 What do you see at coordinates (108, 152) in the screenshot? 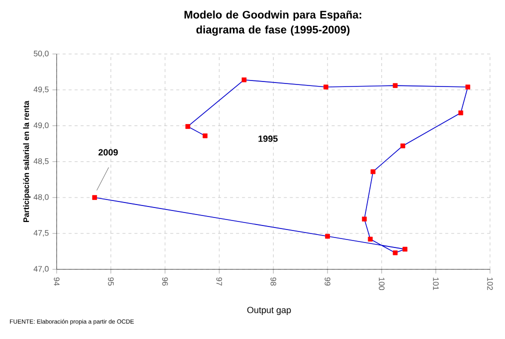
I see `annotation: 2009` at bounding box center [108, 152].